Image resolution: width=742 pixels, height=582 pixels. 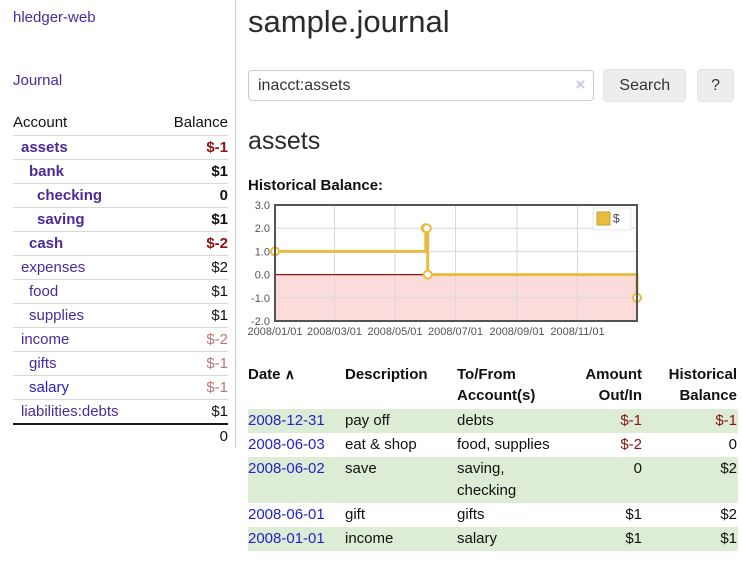 What do you see at coordinates (631, 444) in the screenshot?
I see `transaction-amount: $-2` at bounding box center [631, 444].